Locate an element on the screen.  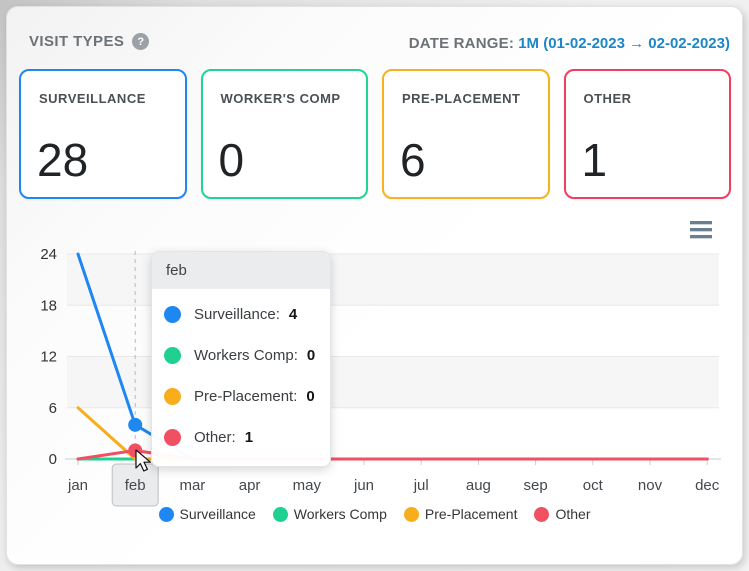
card-pre-placement: PRE-PLACEMENT 6 is located at coordinates (466, 134).